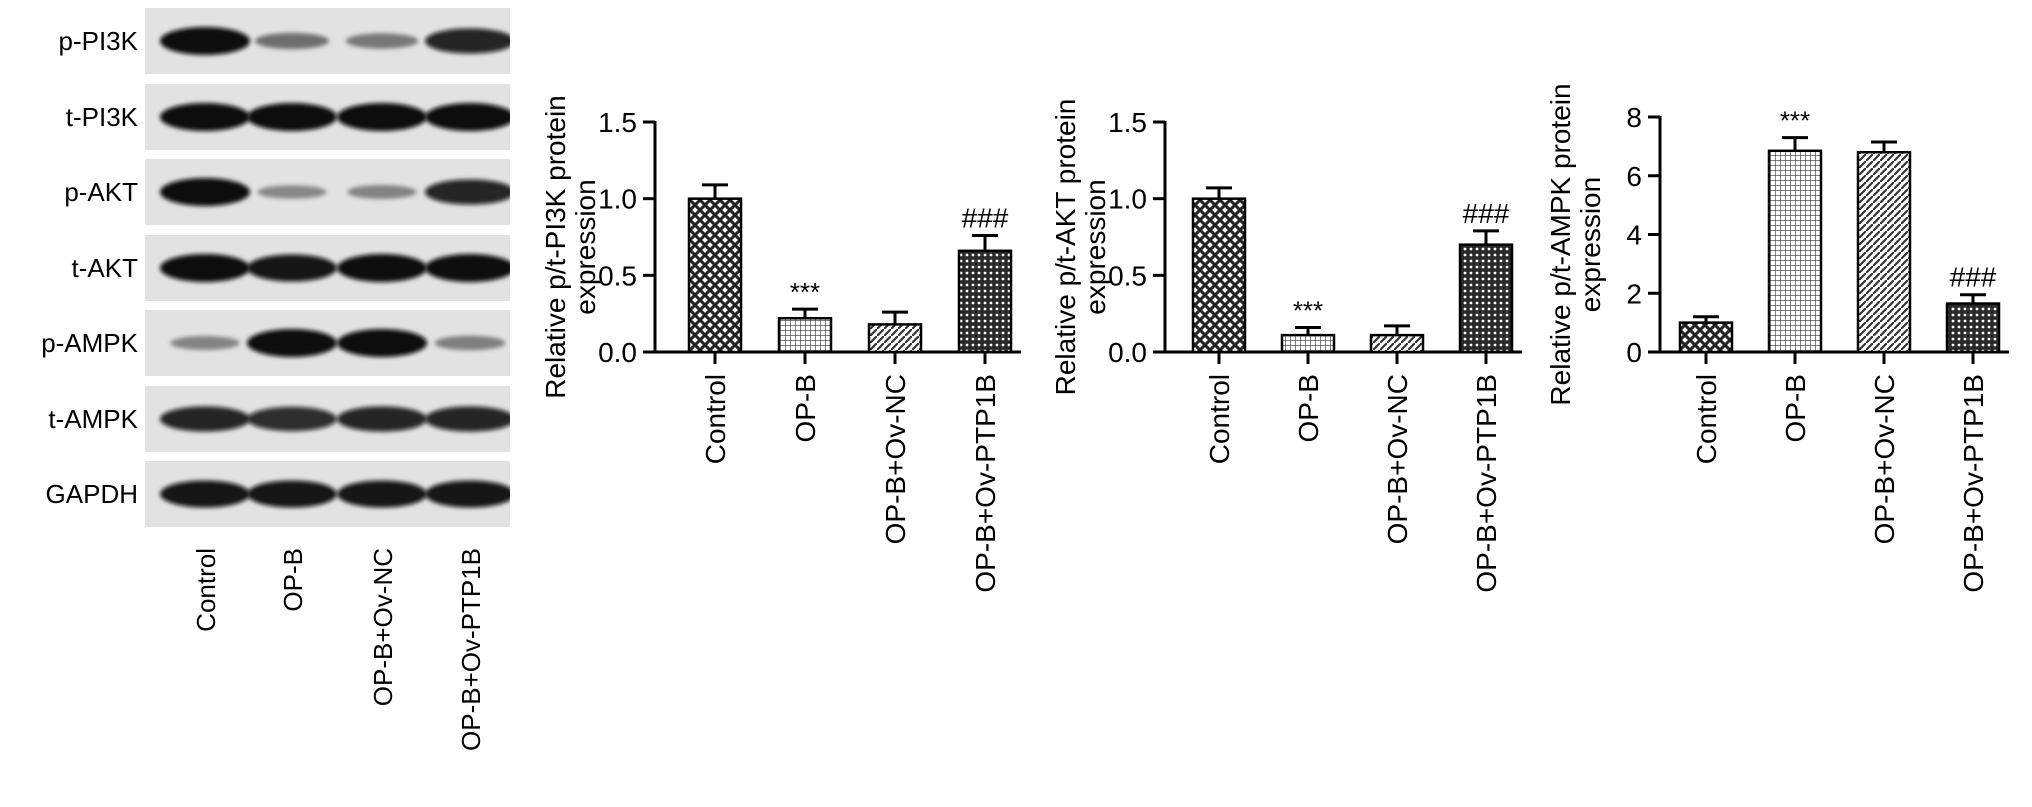 The width and height of the screenshot is (2032, 807). I want to click on y-axis-title: Relative p/t-AMPK proteinexpression, so click(1575, 244).